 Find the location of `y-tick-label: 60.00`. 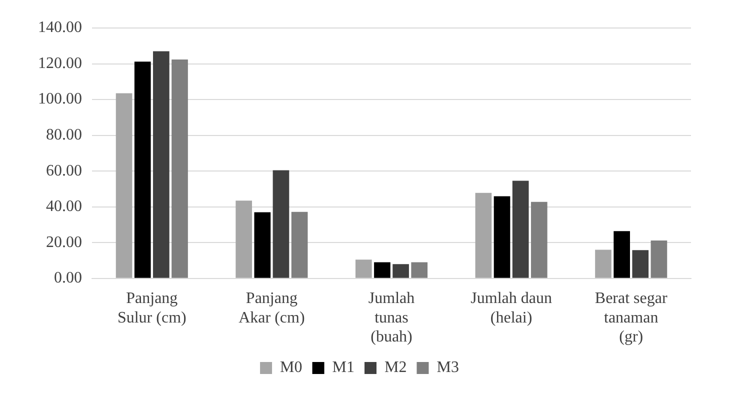

y-tick-label: 60.00 is located at coordinates (64, 171).